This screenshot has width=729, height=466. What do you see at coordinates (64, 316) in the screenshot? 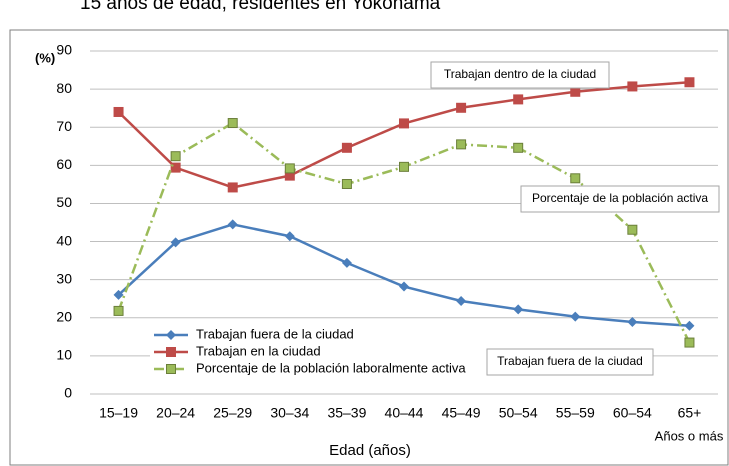
I see `y-tick-label: 20` at bounding box center [64, 316].